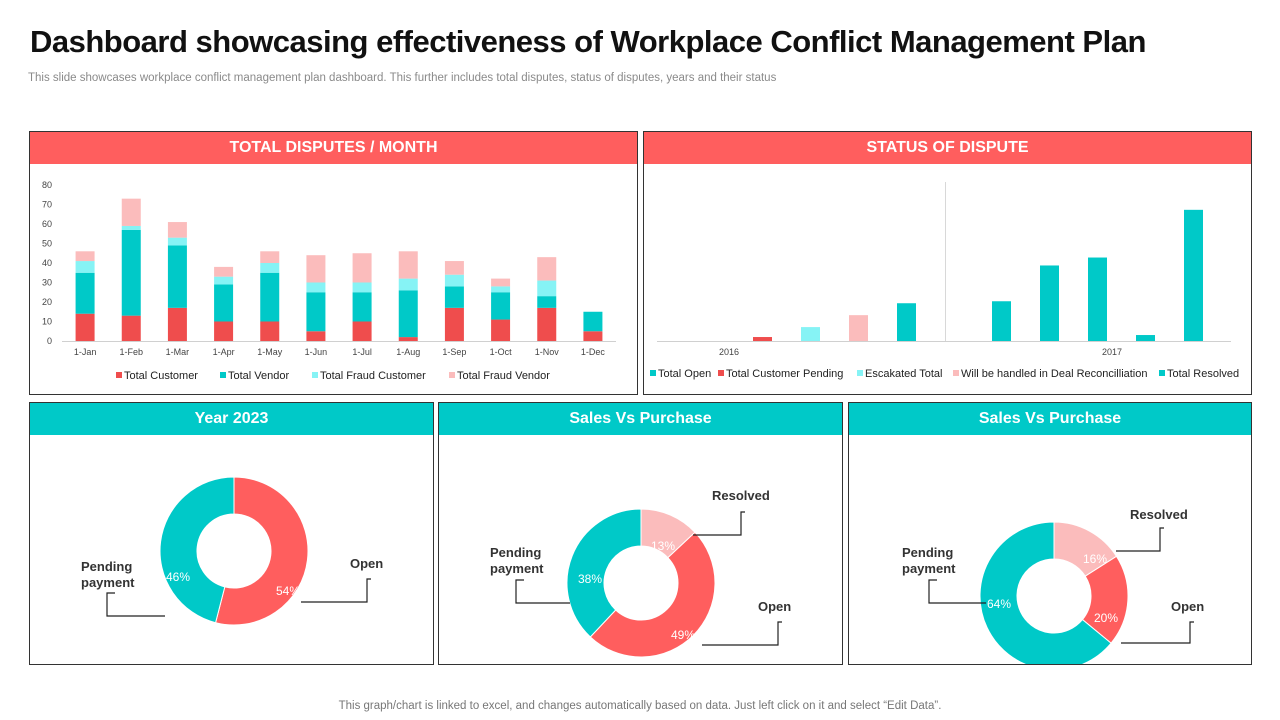  What do you see at coordinates (231, 419) in the screenshot?
I see `year-panel-title: Year 2023` at bounding box center [231, 419].